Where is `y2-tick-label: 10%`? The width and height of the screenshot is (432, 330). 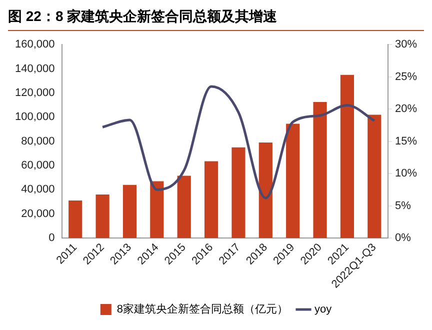
y2-tick-label: 10% is located at coordinates (406, 174).